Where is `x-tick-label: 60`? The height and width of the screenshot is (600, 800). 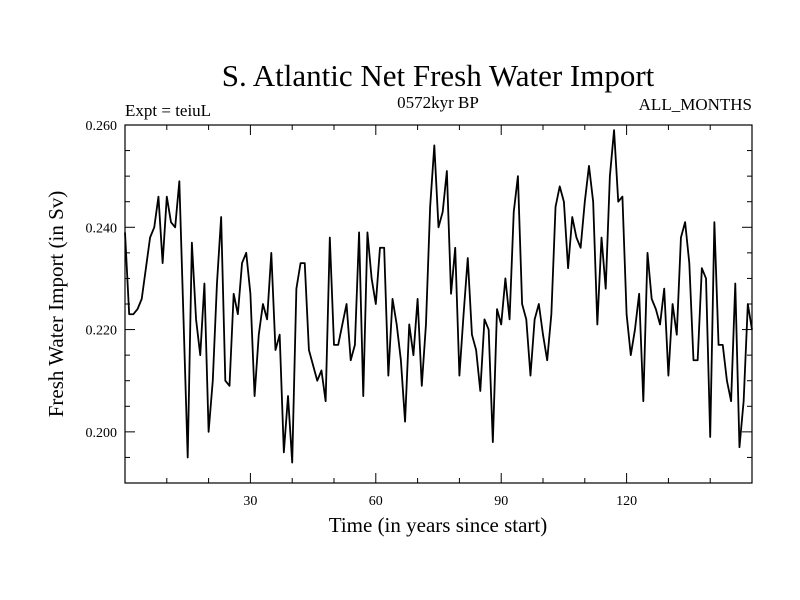 x-tick-label: 60 is located at coordinates (376, 501).